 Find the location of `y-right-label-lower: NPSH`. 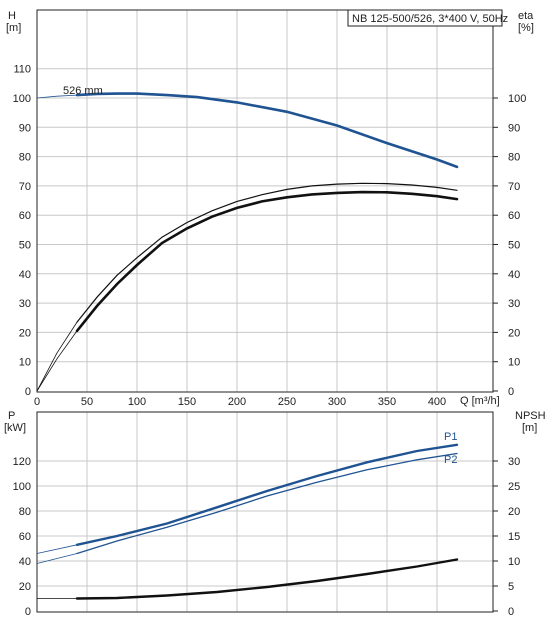

y-right-label-lower: NPSH is located at coordinates (530, 416).